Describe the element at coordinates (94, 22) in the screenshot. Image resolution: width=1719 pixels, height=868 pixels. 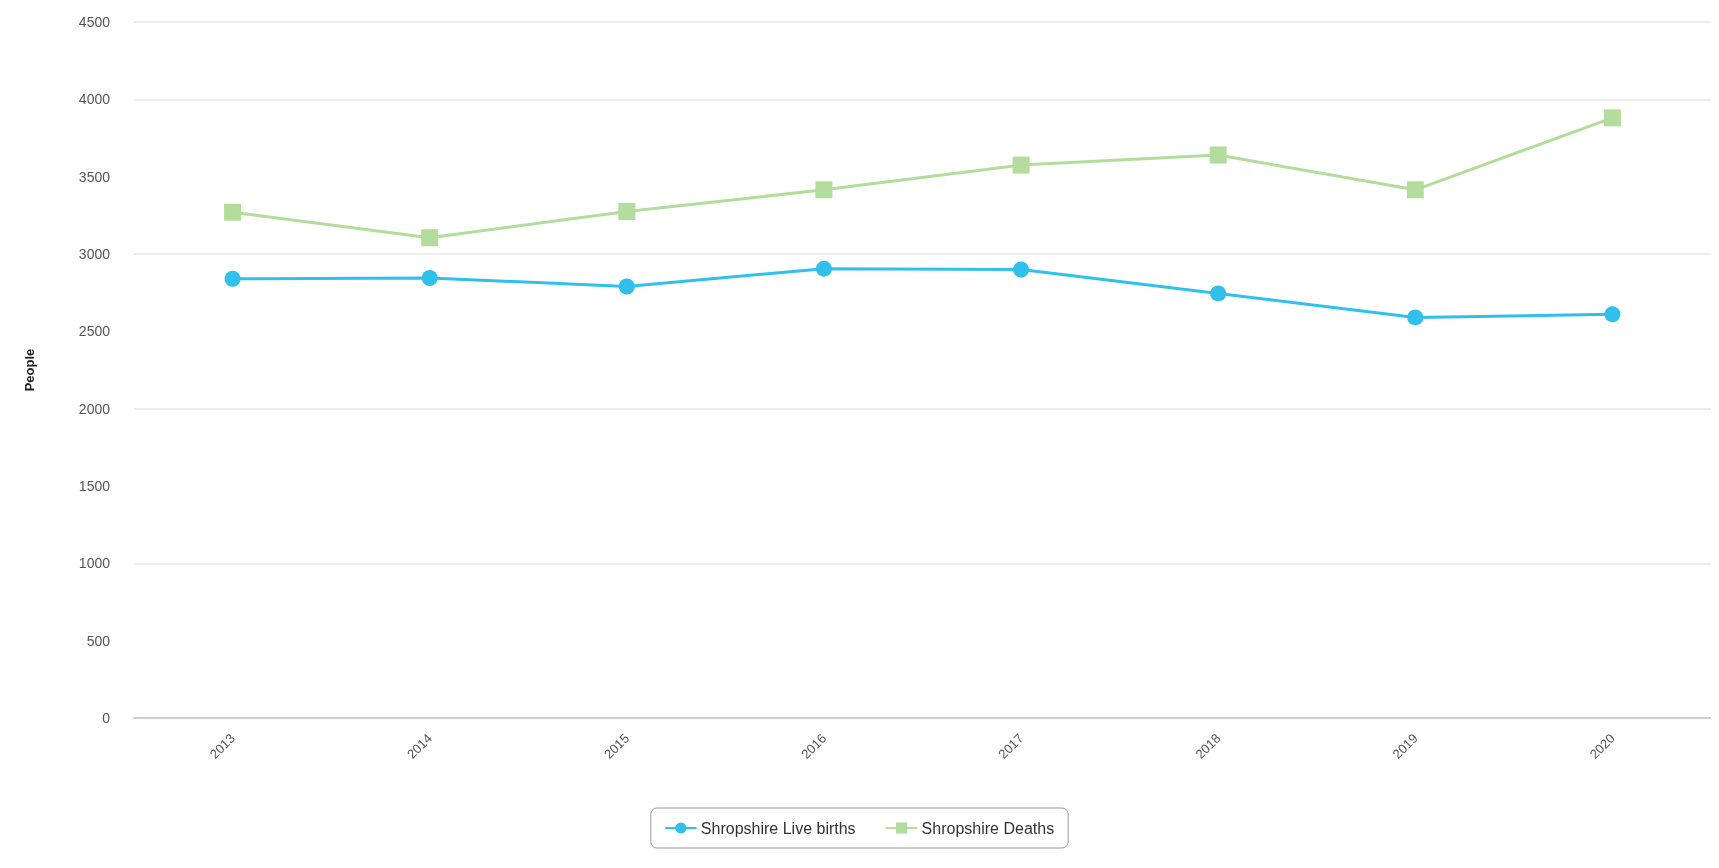
I see `y-tick-label: 4500` at that location.